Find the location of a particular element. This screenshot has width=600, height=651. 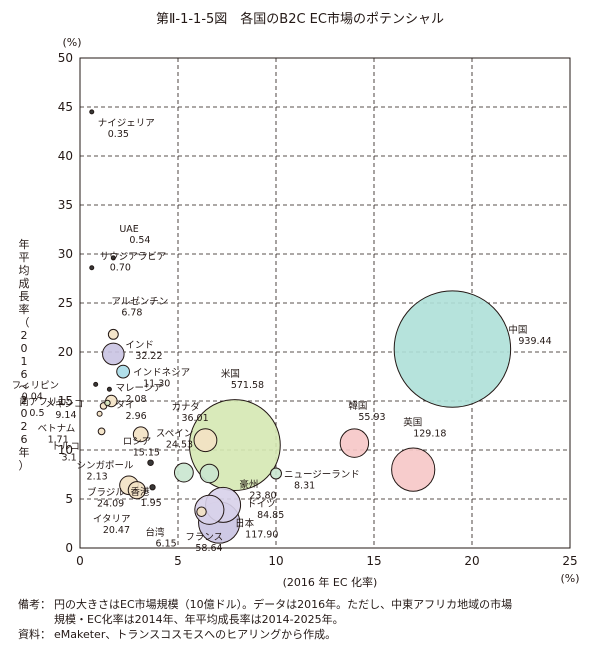

bubble-value: 58.64 is located at coordinates (208, 548).